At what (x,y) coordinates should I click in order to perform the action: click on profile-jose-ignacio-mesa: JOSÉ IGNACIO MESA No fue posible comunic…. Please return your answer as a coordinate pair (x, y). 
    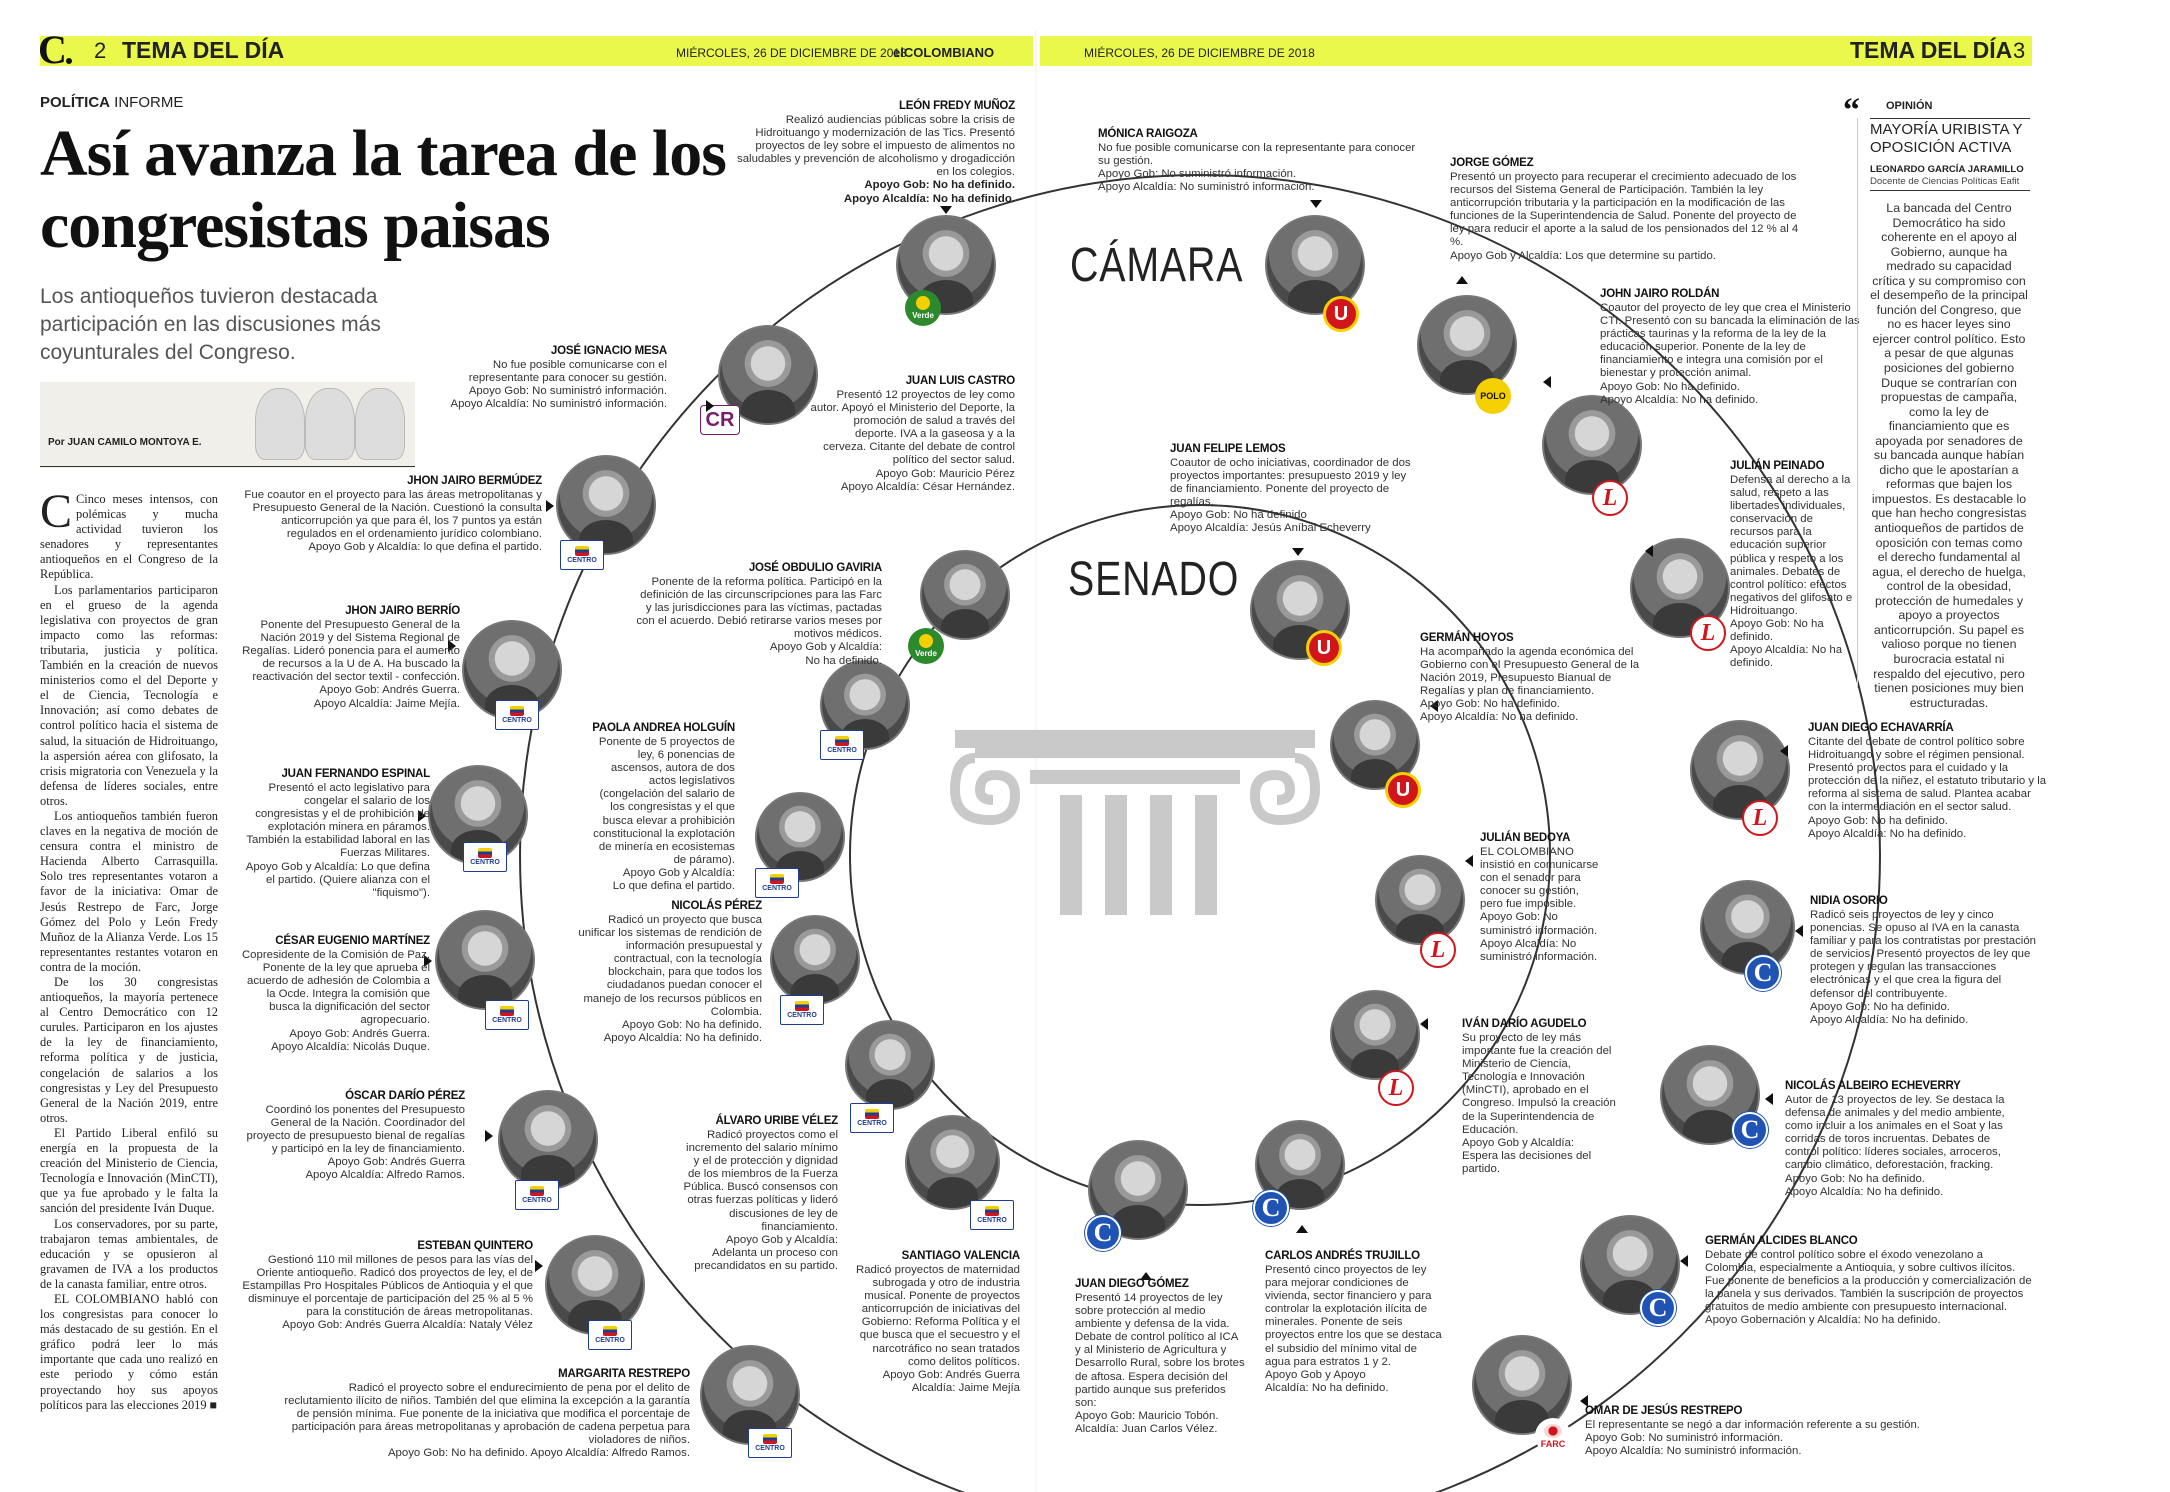
    Looking at the image, I should click on (543, 378).